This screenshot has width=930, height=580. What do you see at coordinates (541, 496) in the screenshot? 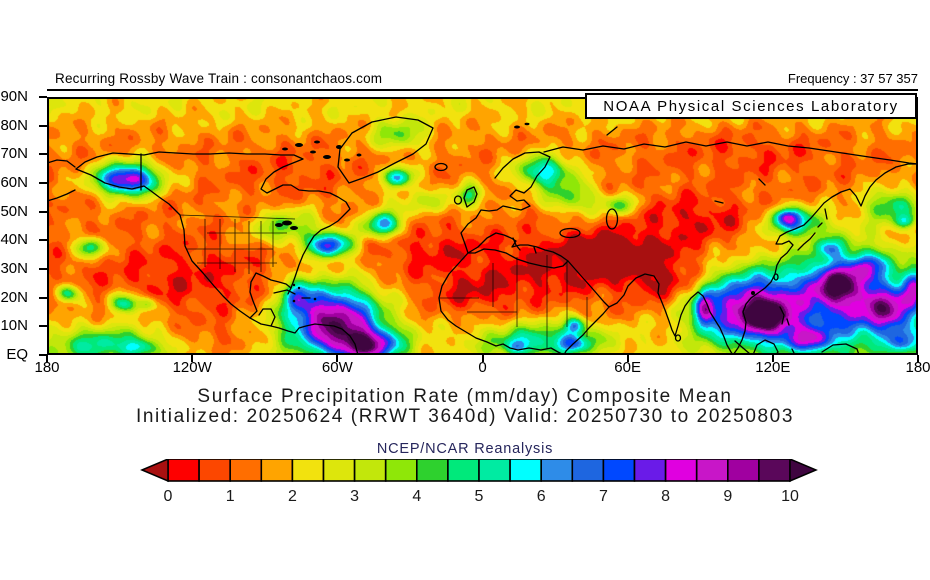
I see `colorbar-tick-label: 6` at bounding box center [541, 496].